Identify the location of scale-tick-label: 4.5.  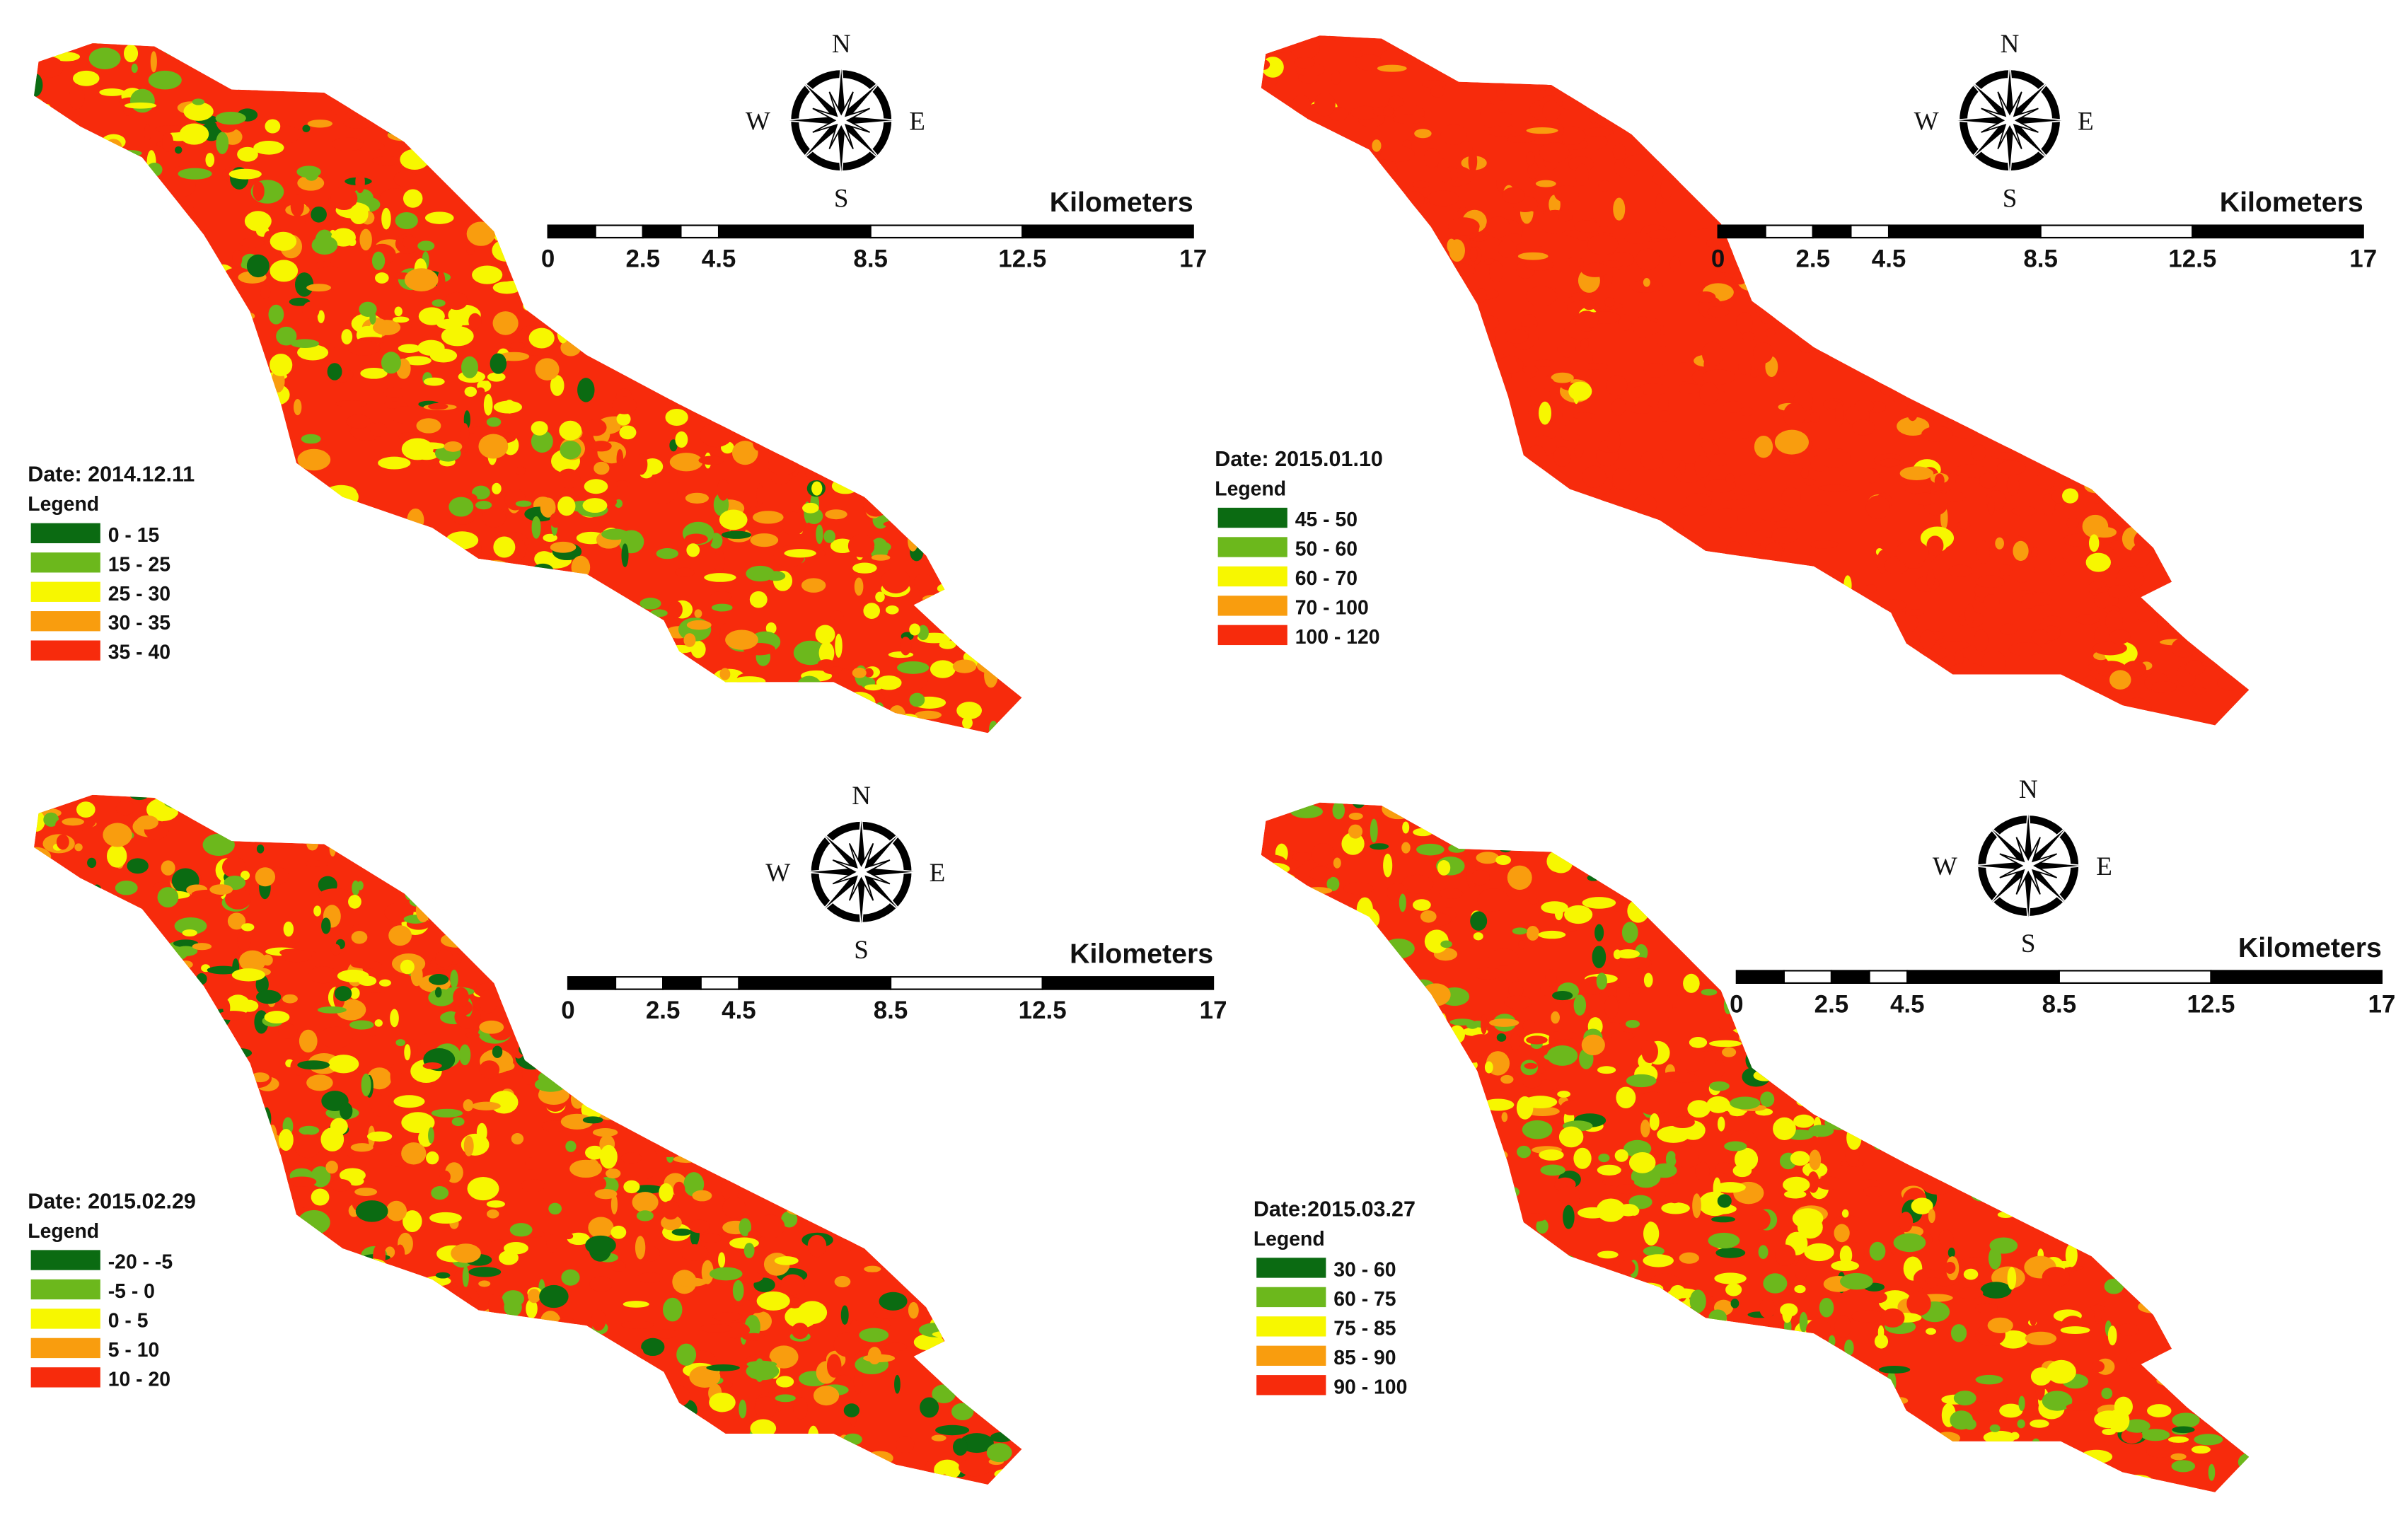
(719, 258).